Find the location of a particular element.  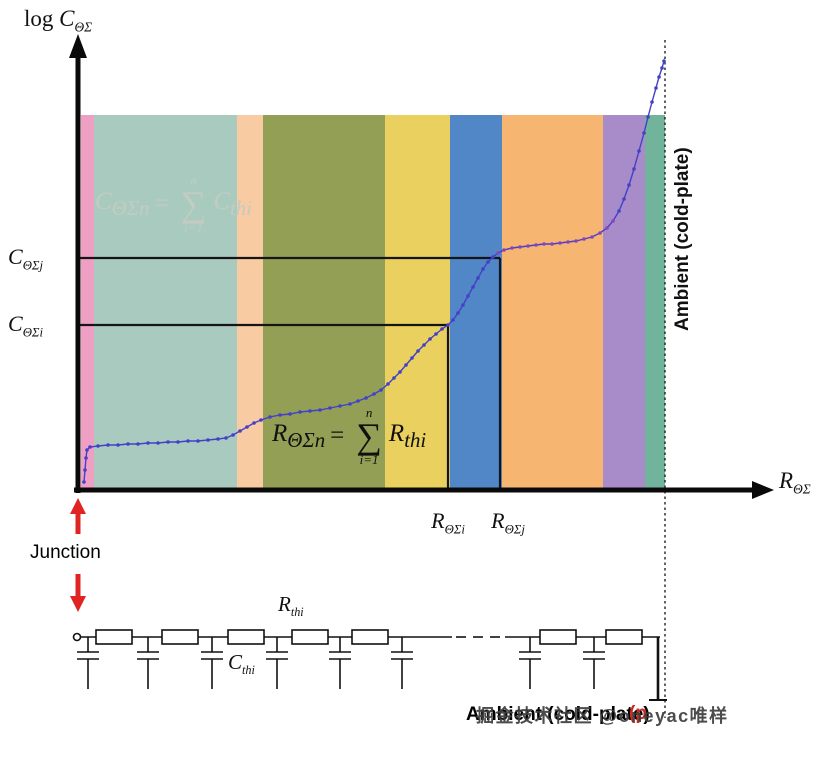

cumulative-resistance-formula: RΘΣn = n ∑ i=1 Rthi is located at coordinates (349, 436).